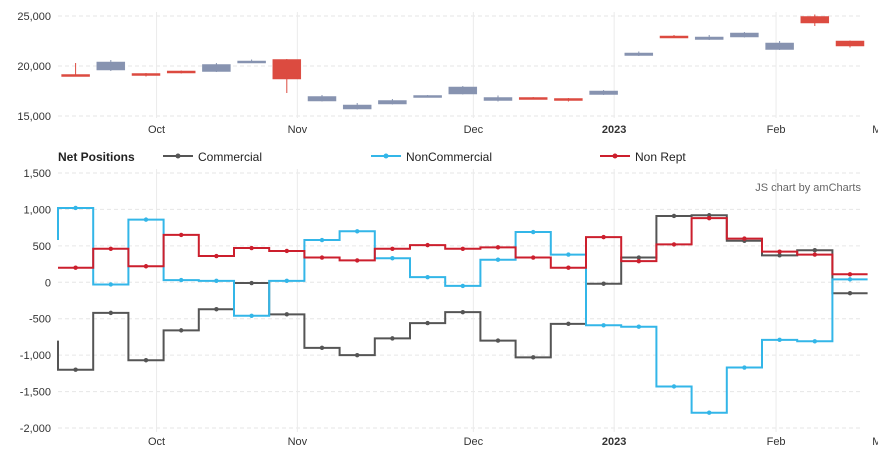 The image size is (878, 455). Describe the element at coordinates (875, 442) in the screenshot. I see `positions-x-tick-label: Mar` at that location.